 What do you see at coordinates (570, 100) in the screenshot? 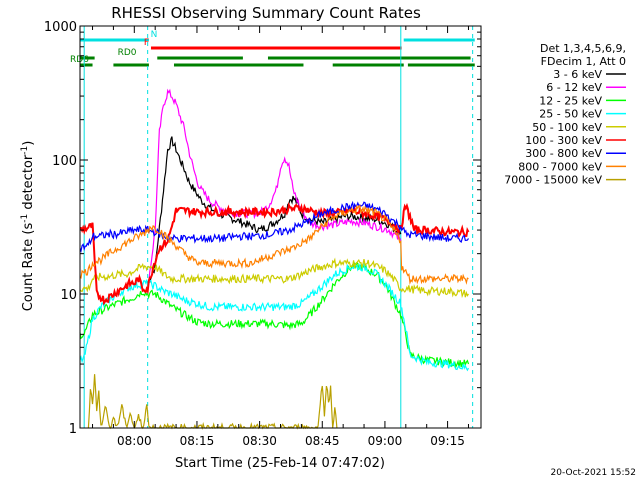
I see `legend-entry-label: 12 - 25 keV` at bounding box center [570, 100].